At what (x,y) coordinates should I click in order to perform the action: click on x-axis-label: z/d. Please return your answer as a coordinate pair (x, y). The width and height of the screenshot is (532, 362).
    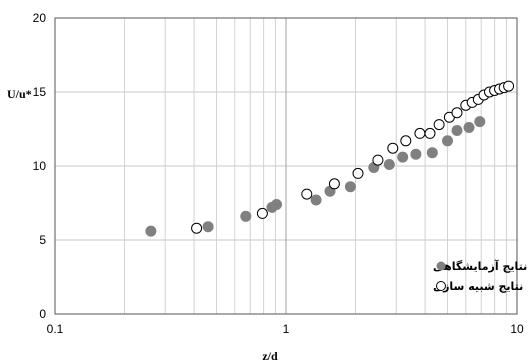
    Looking at the image, I should click on (270, 355).